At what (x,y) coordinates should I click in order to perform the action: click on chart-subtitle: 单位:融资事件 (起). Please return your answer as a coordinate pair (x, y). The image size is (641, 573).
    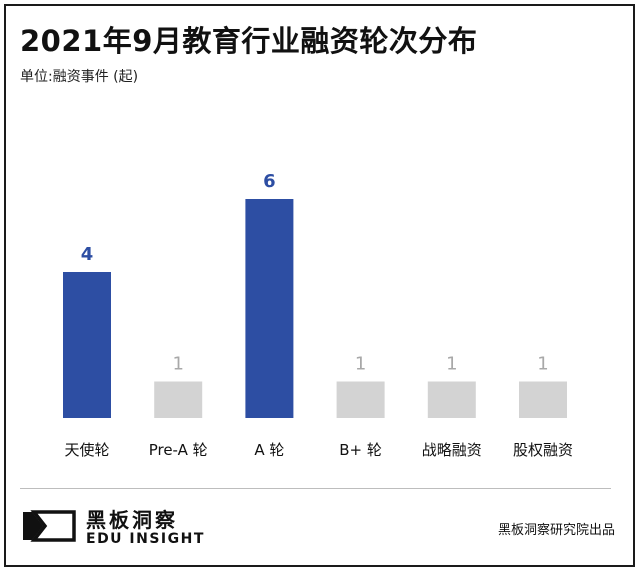
    Looking at the image, I should click on (79, 77).